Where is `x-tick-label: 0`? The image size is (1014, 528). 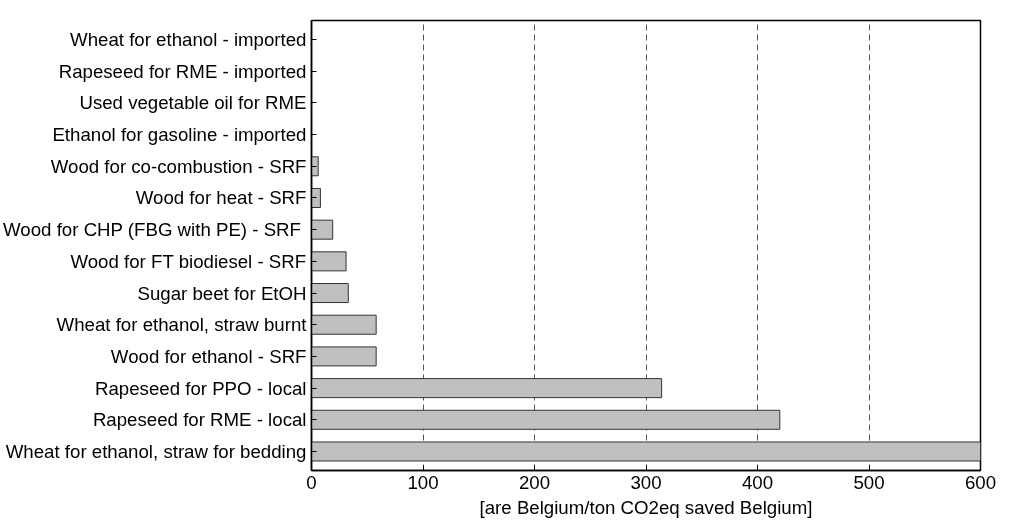
x-tick-label: 0 is located at coordinates (311, 482).